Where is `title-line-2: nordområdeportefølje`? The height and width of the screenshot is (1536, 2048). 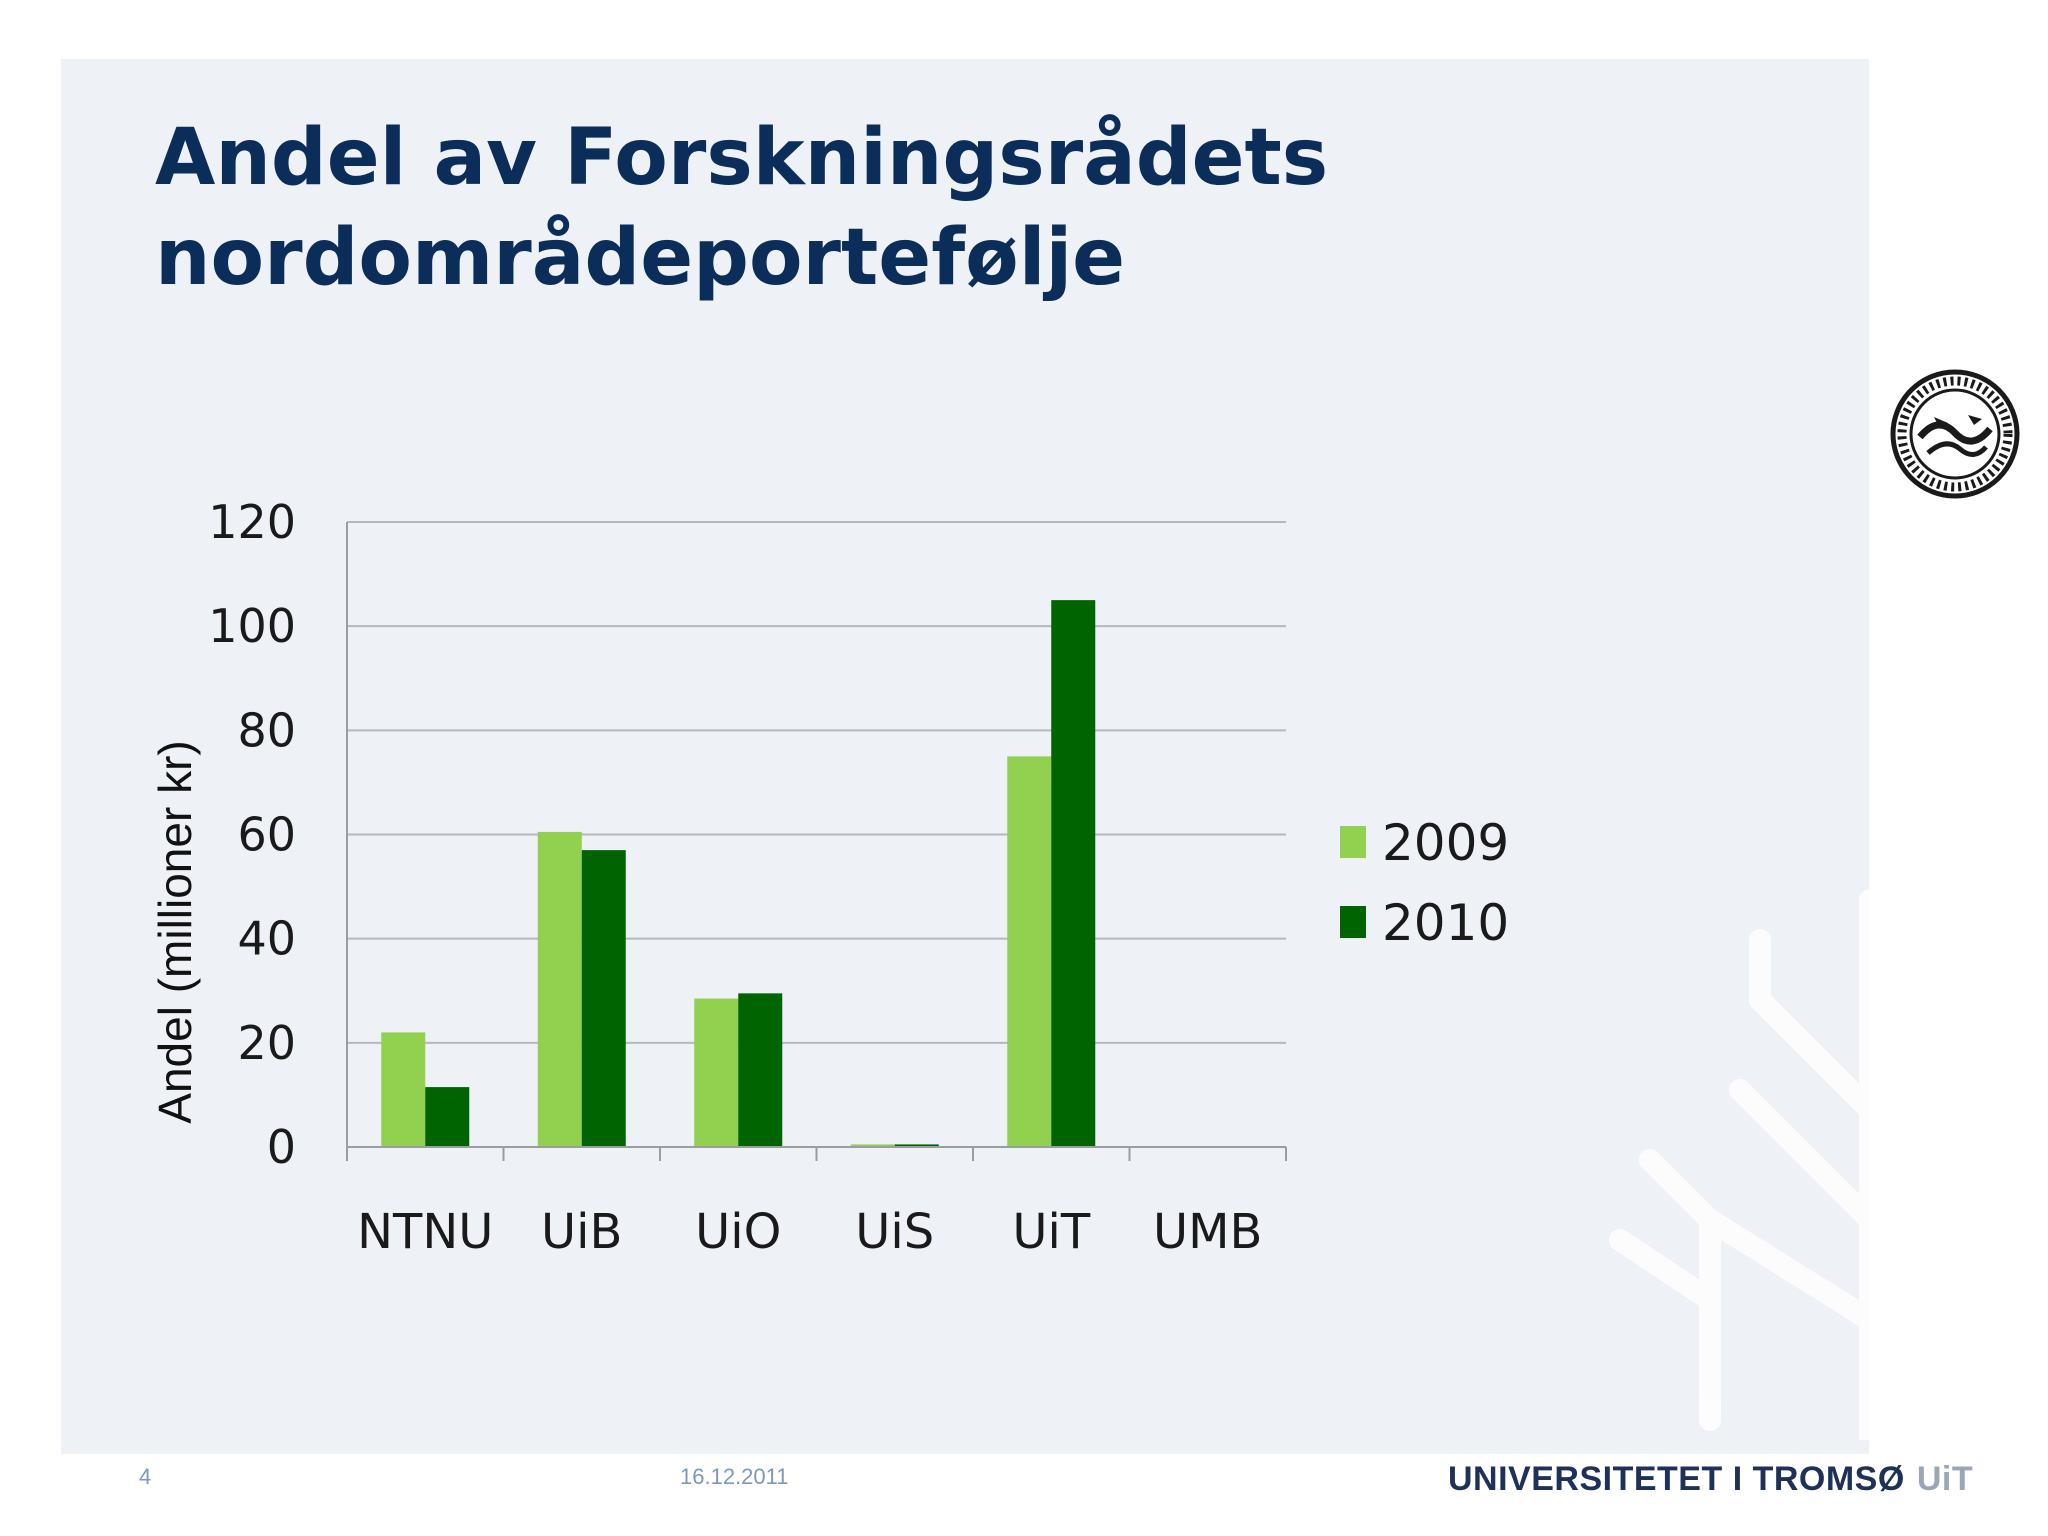
title-line-2: nordområdeportefølje is located at coordinates (640, 258).